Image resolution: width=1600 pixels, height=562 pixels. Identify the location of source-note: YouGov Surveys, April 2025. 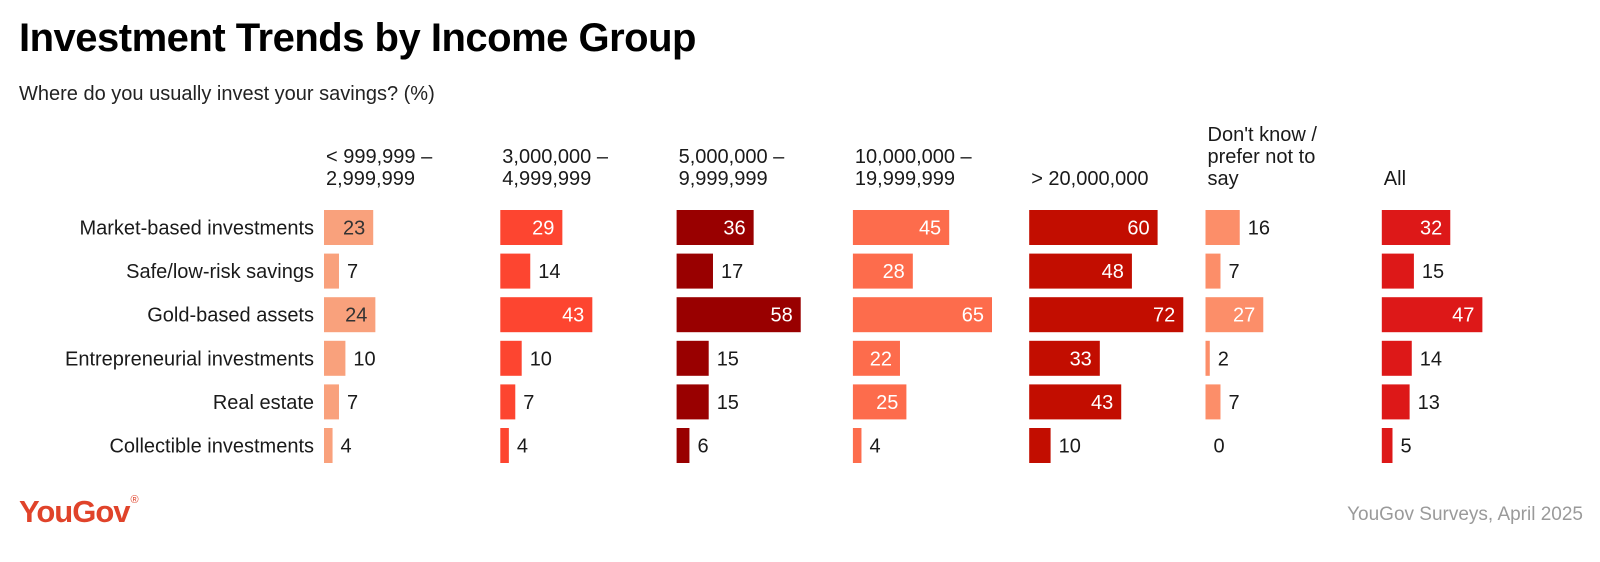
(1465, 514).